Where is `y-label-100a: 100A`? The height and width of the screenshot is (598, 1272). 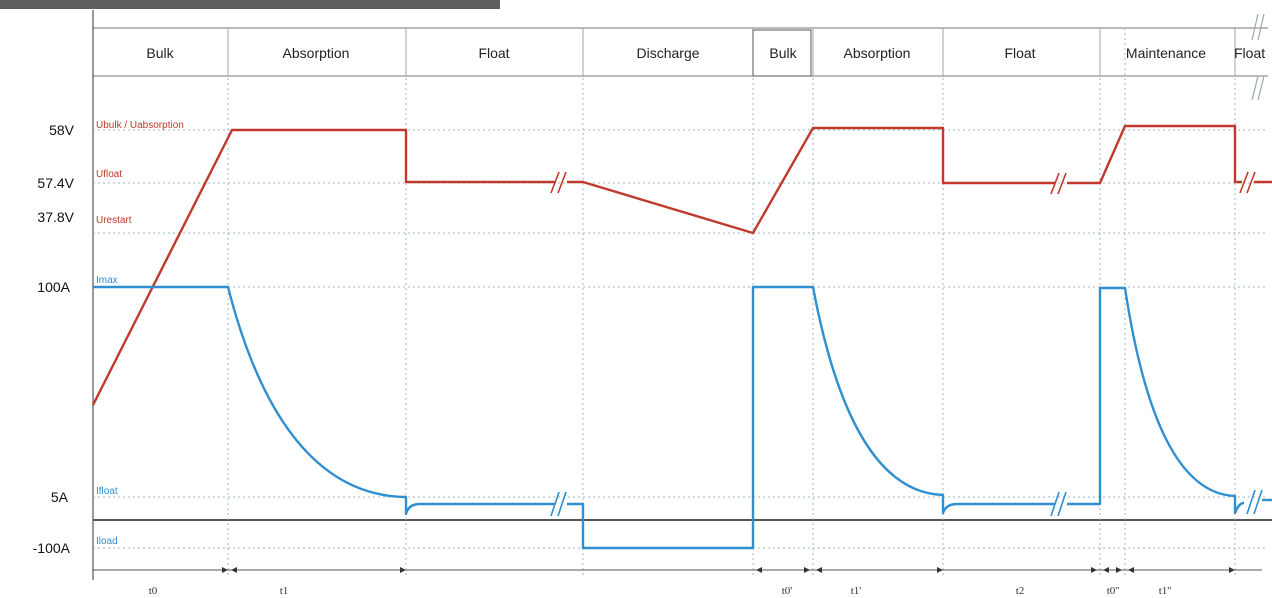 y-label-100a: 100A is located at coordinates (53, 287).